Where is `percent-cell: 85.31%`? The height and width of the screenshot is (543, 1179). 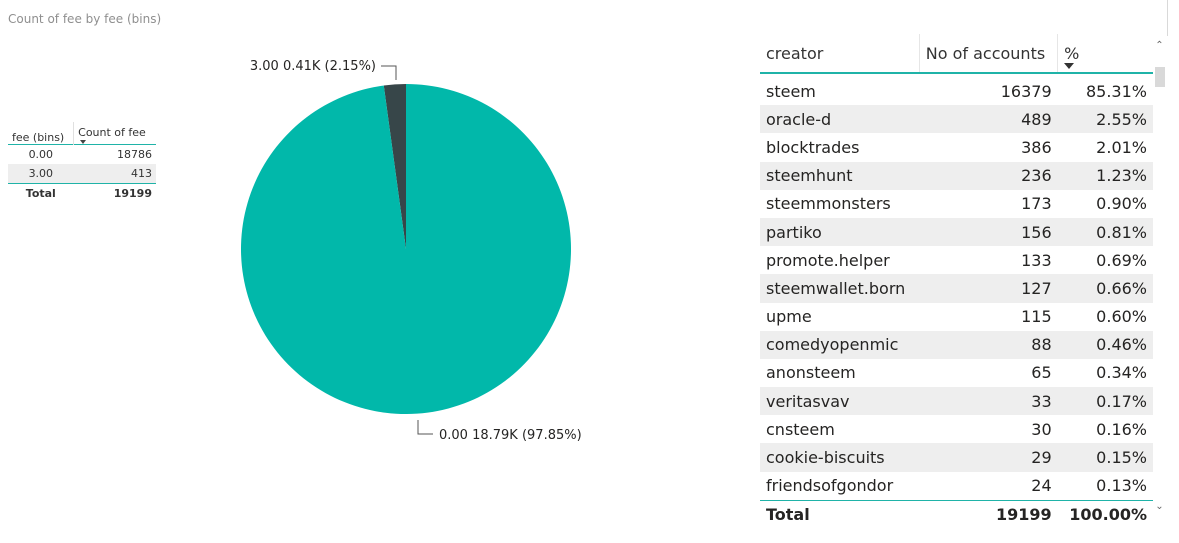
percent-cell: 85.31% is located at coordinates (1116, 91).